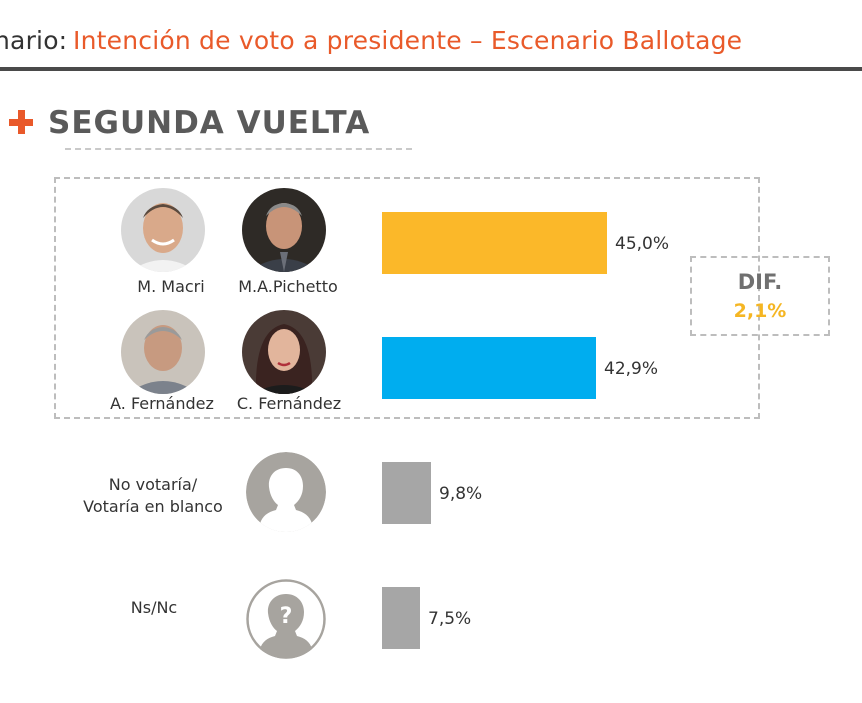 The image size is (862, 703). What do you see at coordinates (760, 311) in the screenshot?
I see `difference-value: 2,1%` at bounding box center [760, 311].